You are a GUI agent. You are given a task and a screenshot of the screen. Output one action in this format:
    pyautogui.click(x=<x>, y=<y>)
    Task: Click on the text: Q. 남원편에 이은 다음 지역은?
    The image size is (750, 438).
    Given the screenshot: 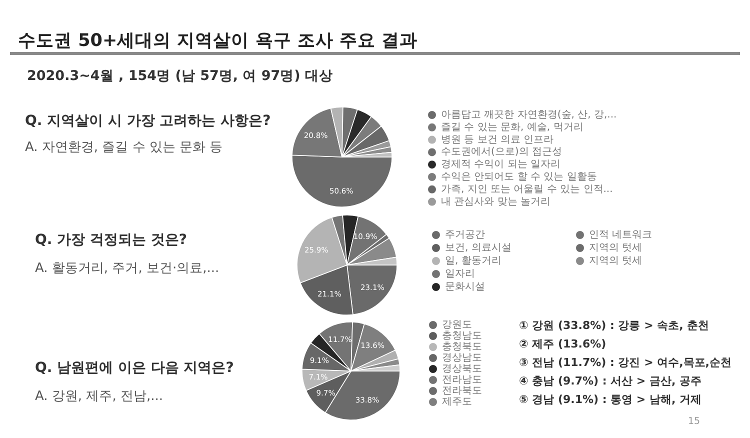 What is the action you would take?
    pyautogui.click(x=134, y=368)
    